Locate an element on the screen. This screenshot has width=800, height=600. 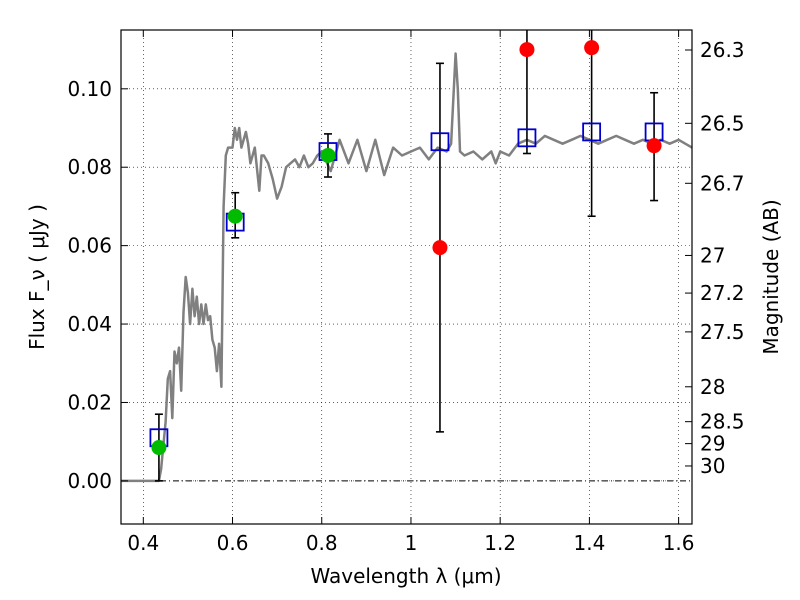
x-tick-label: 0.8 is located at coordinates (322, 543).